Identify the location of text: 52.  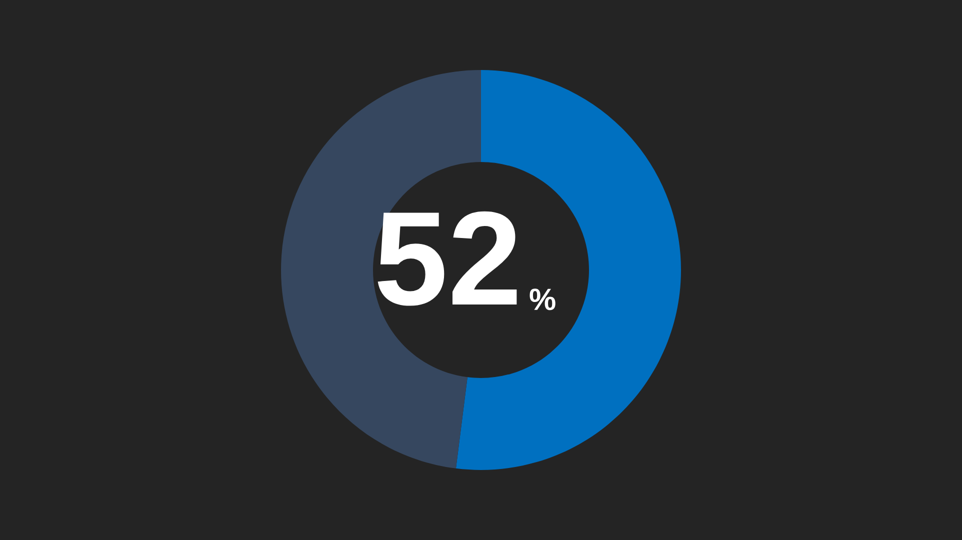
(447, 258).